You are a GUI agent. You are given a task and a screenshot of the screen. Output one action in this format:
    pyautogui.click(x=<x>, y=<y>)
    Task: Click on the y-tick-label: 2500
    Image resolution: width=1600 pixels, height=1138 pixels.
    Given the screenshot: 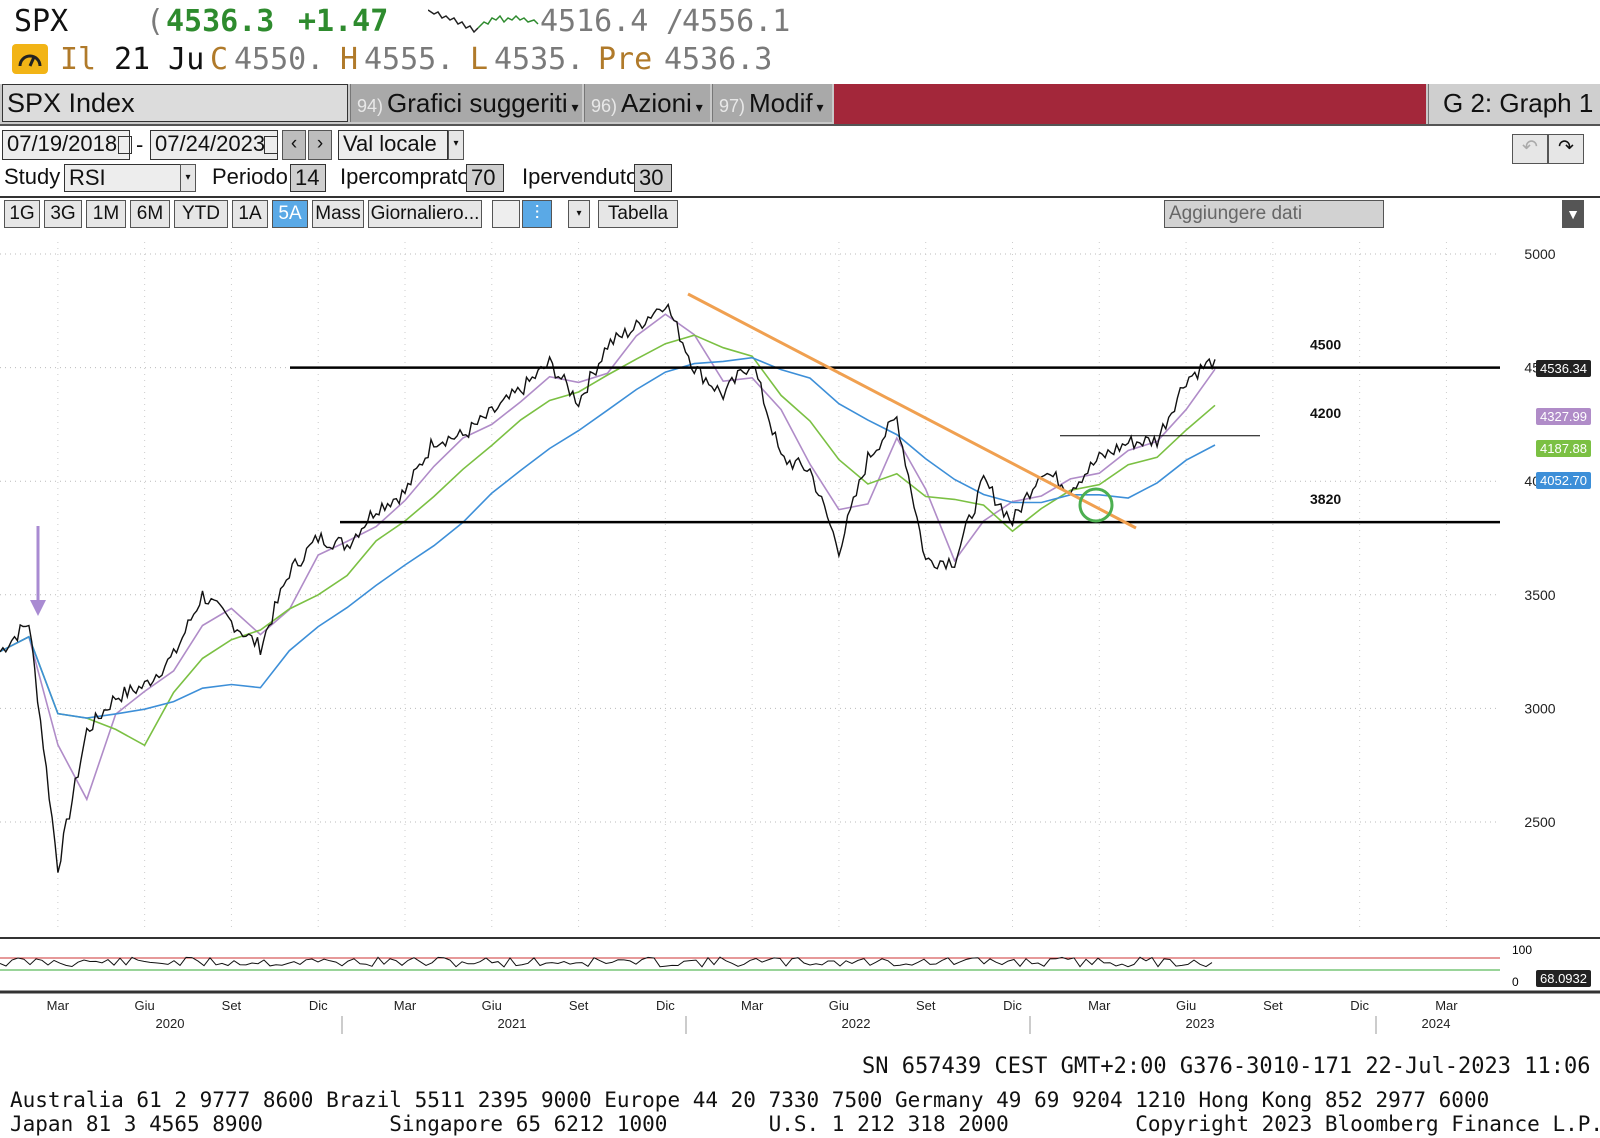 What is the action you would take?
    pyautogui.click(x=1539, y=822)
    